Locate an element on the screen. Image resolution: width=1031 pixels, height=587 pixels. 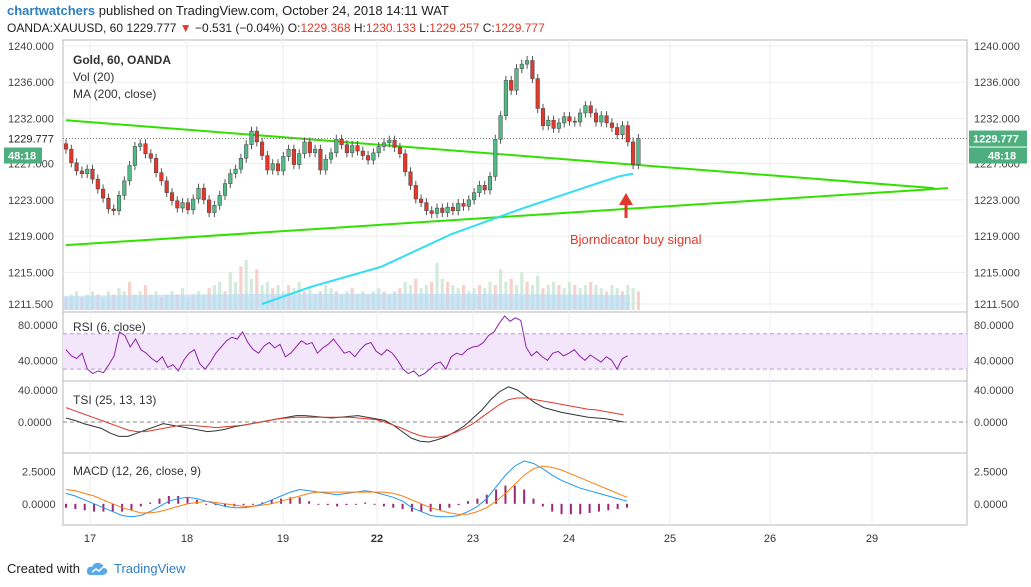
countdown-bg-left is located at coordinates (23, 155).